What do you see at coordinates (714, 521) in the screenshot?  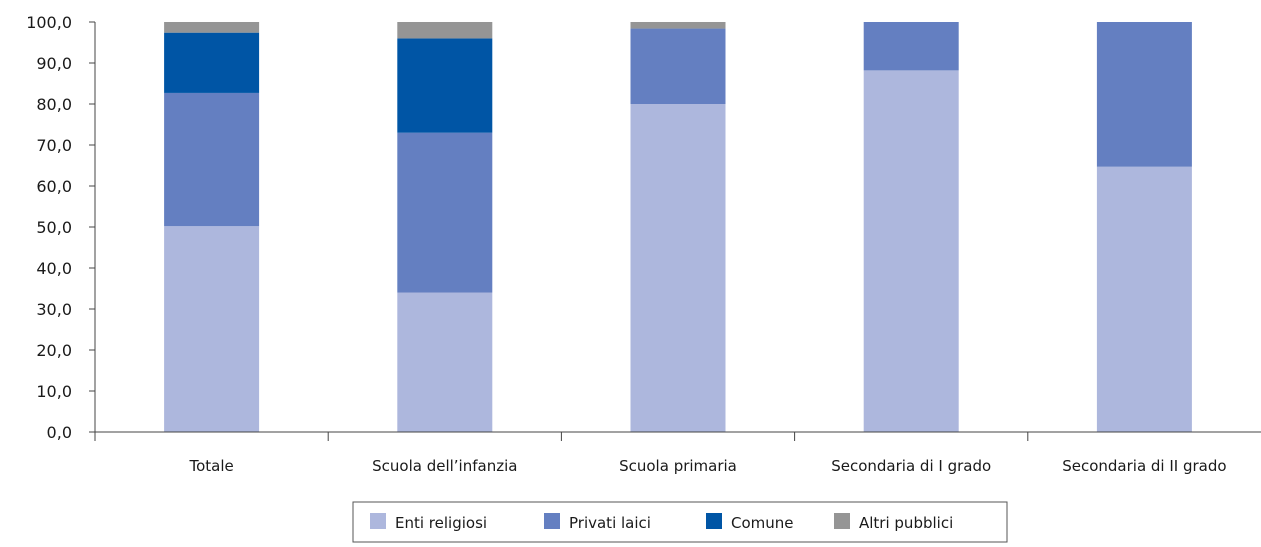 I see `legend-swatch-comune` at bounding box center [714, 521].